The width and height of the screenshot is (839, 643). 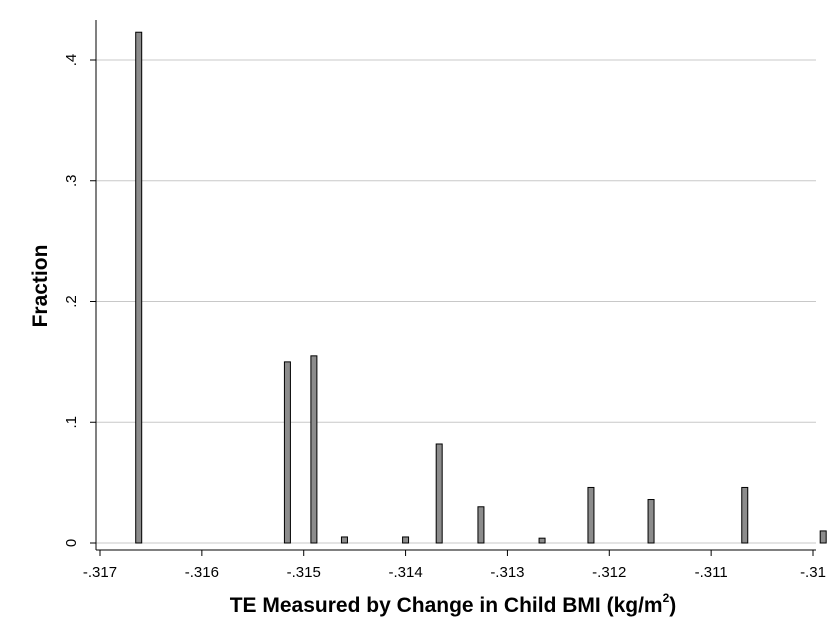 I want to click on x-tick-label: -.316, so click(x=202, y=572).